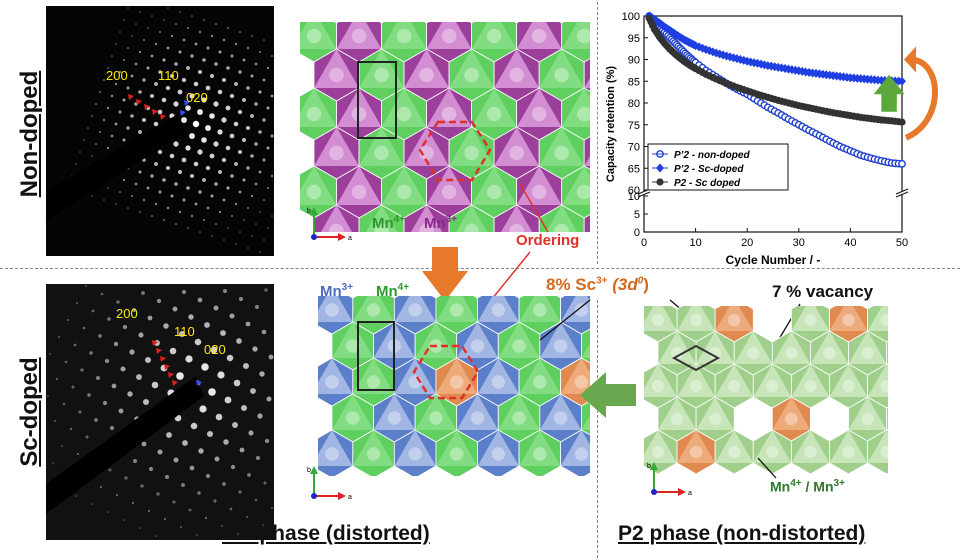  I want to click on axis-a-p2: a, so click(690, 493).